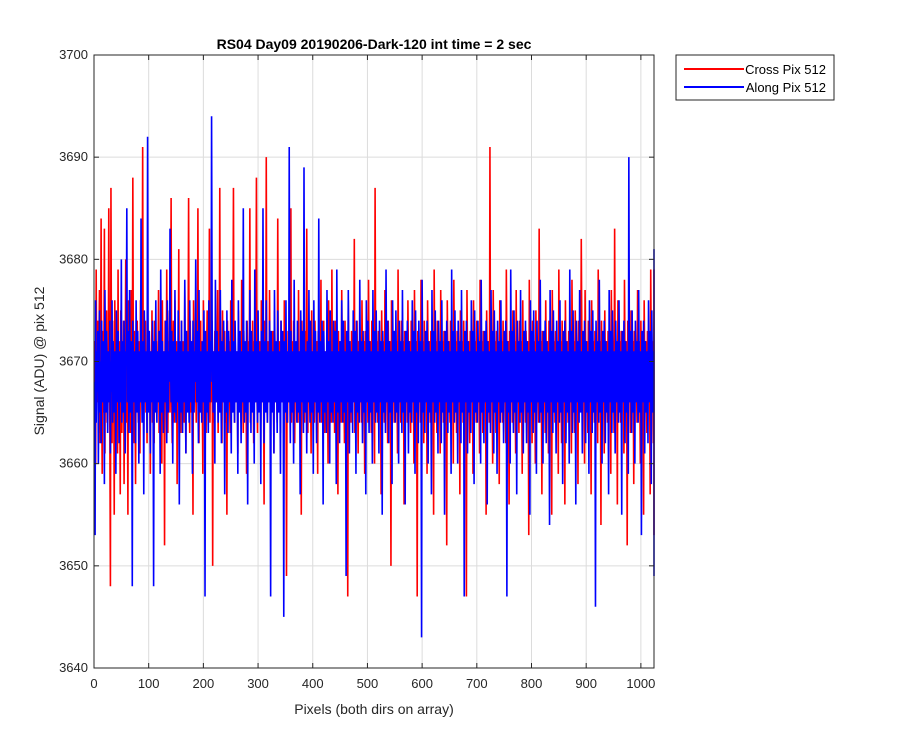 Image resolution: width=900 pixels, height=750 pixels. I want to click on y-tick-label: 3670, so click(73, 361).